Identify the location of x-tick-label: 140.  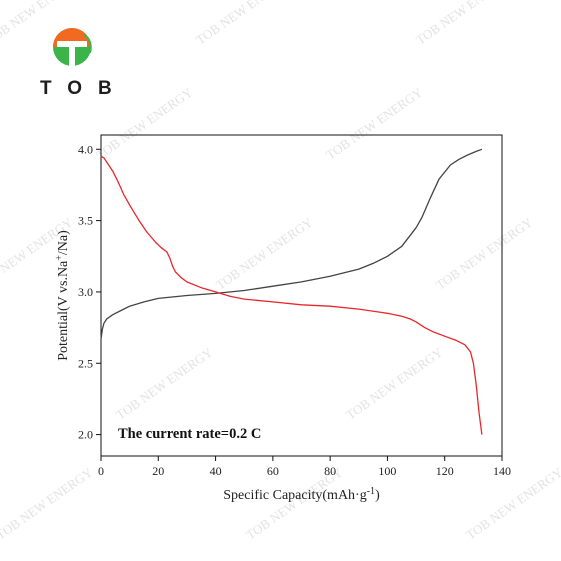
(502, 471).